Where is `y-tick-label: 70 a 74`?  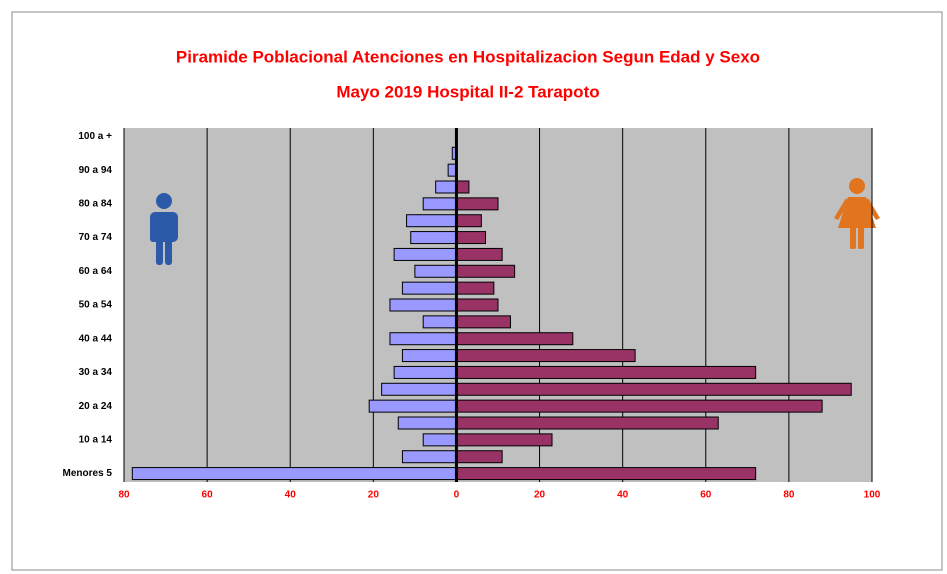 y-tick-label: 70 a 74 is located at coordinates (96, 237).